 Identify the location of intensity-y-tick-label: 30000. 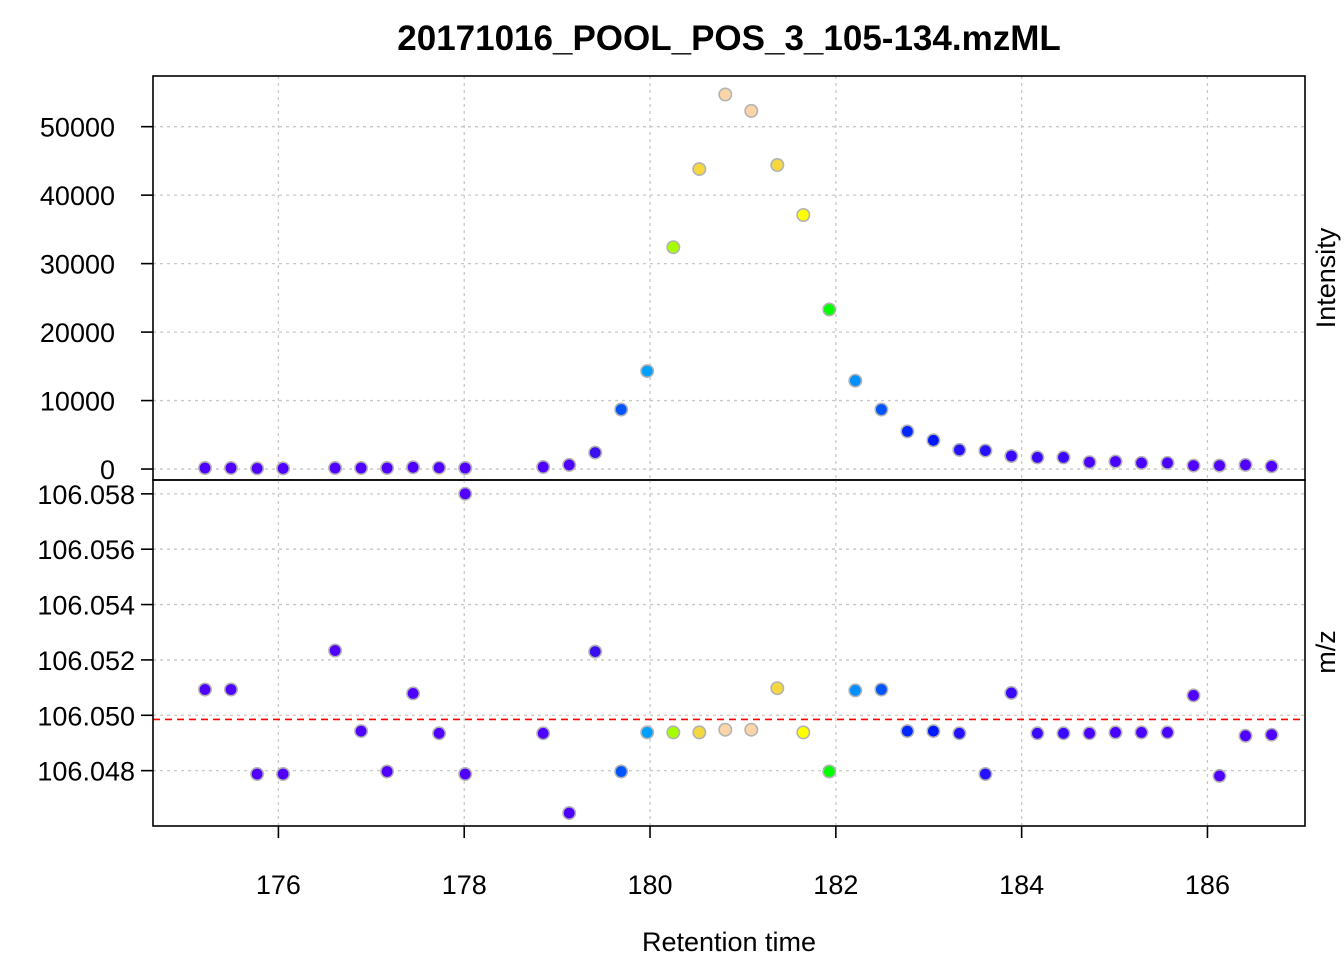
(77, 265).